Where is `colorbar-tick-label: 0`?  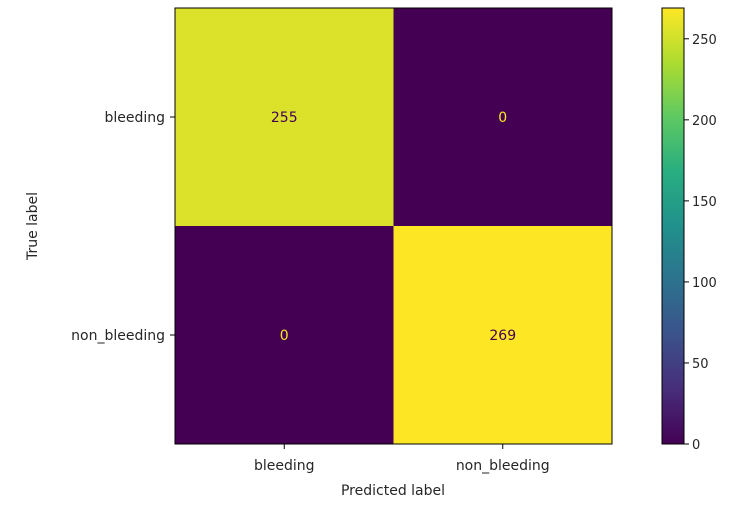 colorbar-tick-label: 0 is located at coordinates (696, 445).